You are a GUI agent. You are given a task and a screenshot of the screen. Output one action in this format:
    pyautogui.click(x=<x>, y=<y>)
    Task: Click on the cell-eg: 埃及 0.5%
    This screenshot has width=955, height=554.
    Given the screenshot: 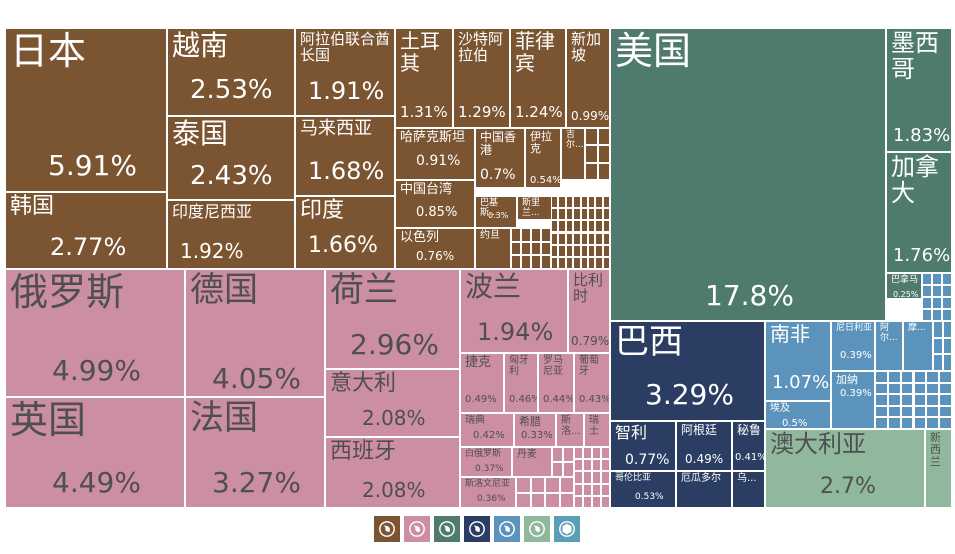 What is the action you would take?
    pyautogui.click(x=798, y=415)
    